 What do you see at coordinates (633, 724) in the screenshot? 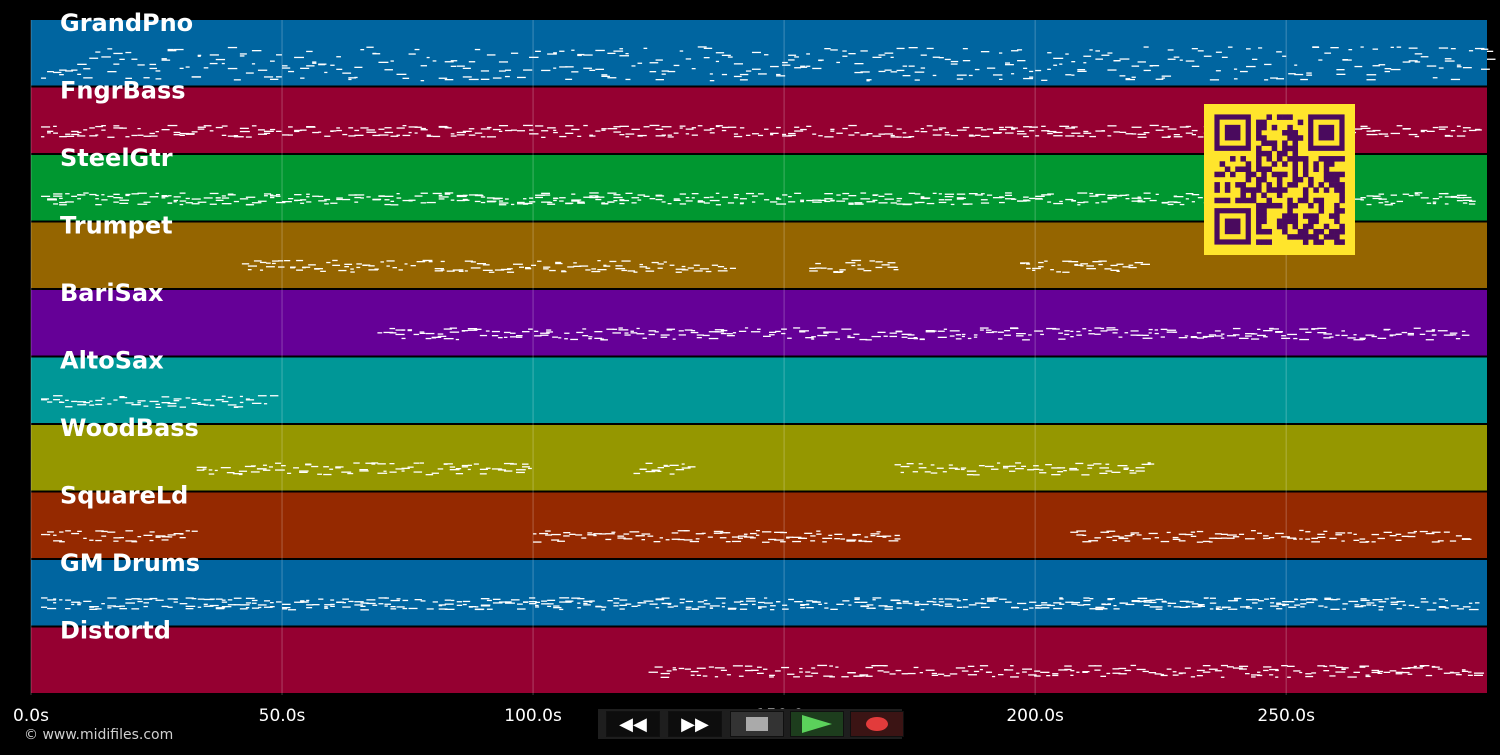
I see `rewind-button: ◀◀` at bounding box center [633, 724].